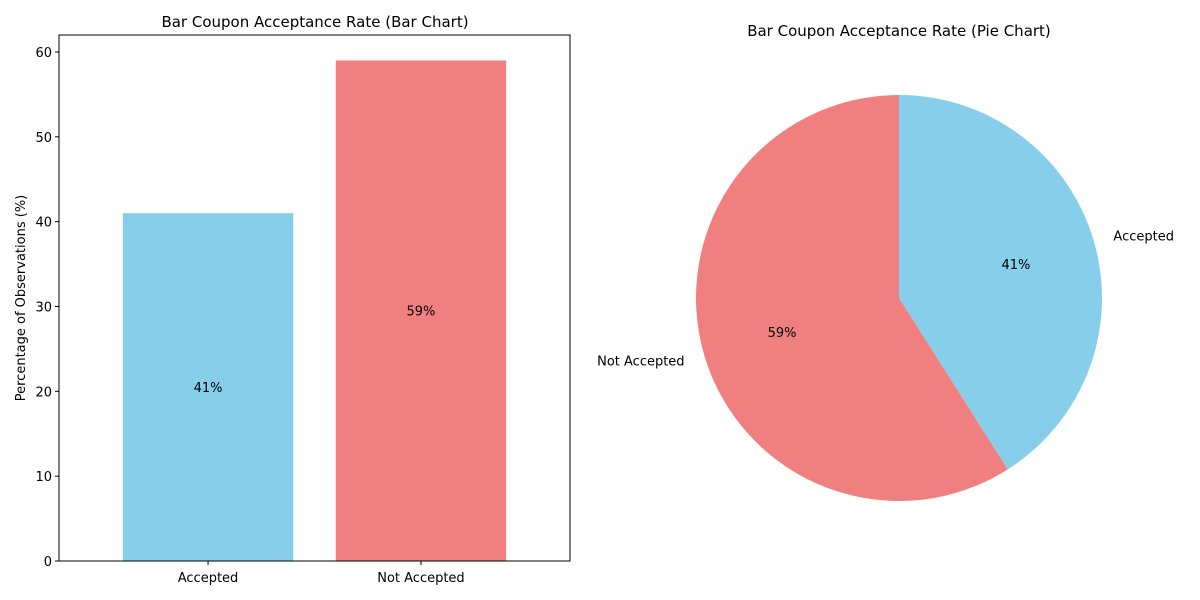  I want to click on bar-y-axis: 0 10 20 30 40 50 60, so click(47, 308).